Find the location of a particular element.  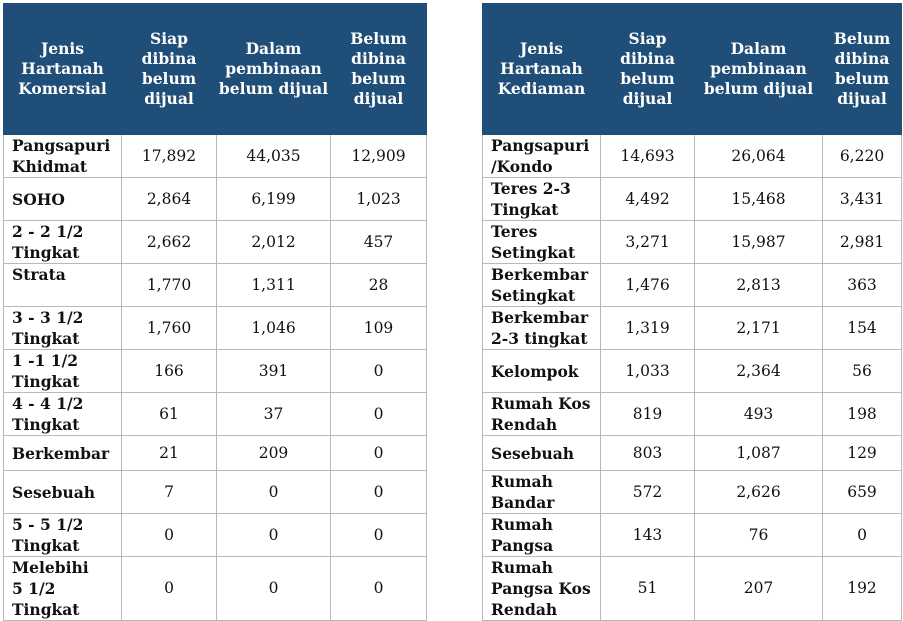

cell-under-construction-unsold: 209 is located at coordinates (273, 453).